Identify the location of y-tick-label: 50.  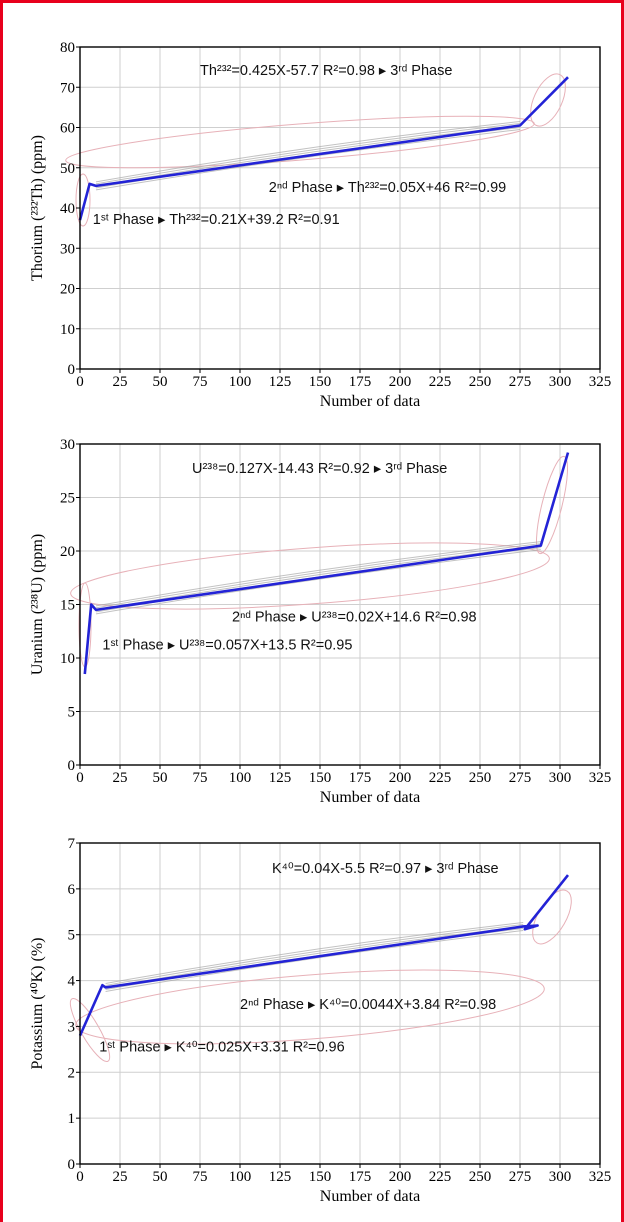
(67, 169).